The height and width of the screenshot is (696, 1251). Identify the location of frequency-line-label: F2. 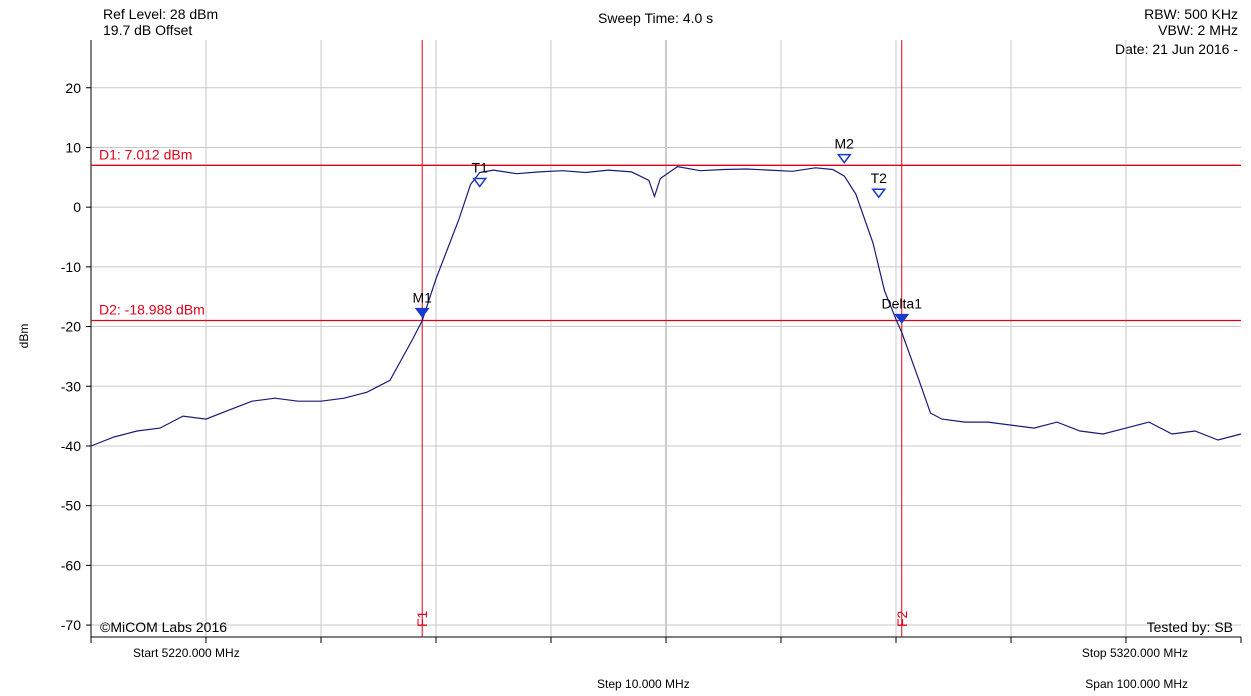
(902, 618).